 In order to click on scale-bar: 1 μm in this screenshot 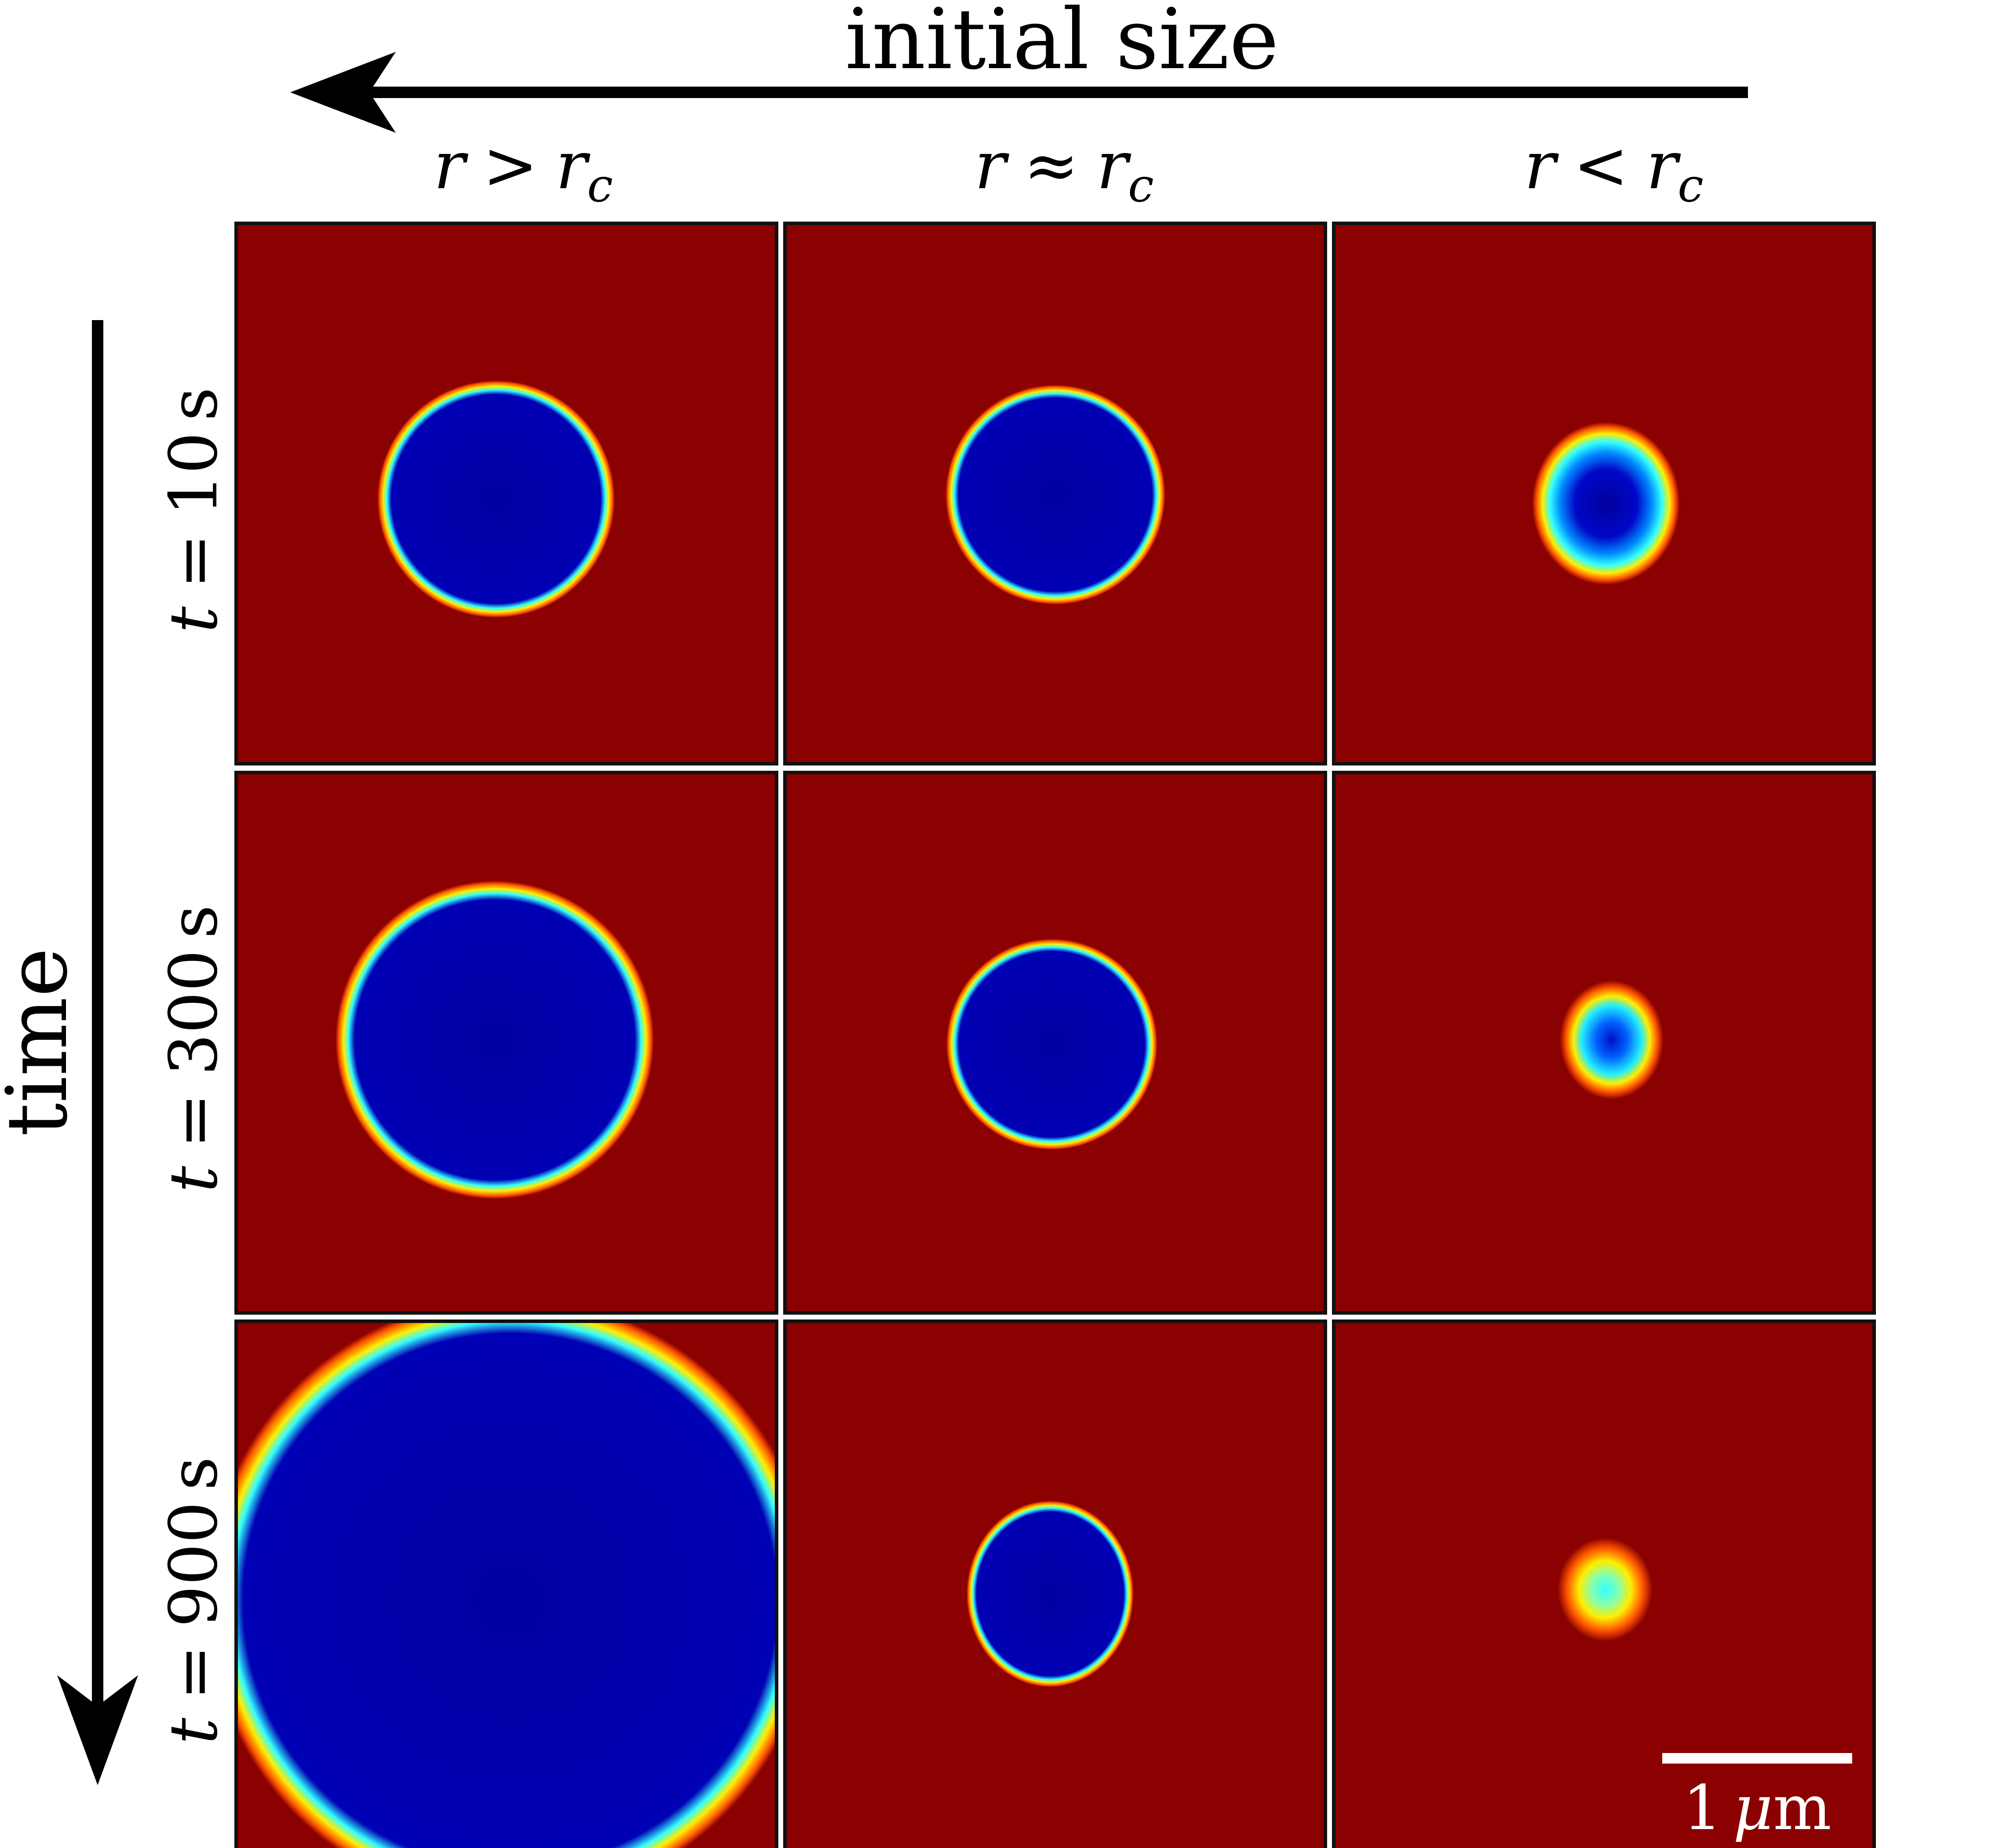, I will do `click(1757, 1798)`.